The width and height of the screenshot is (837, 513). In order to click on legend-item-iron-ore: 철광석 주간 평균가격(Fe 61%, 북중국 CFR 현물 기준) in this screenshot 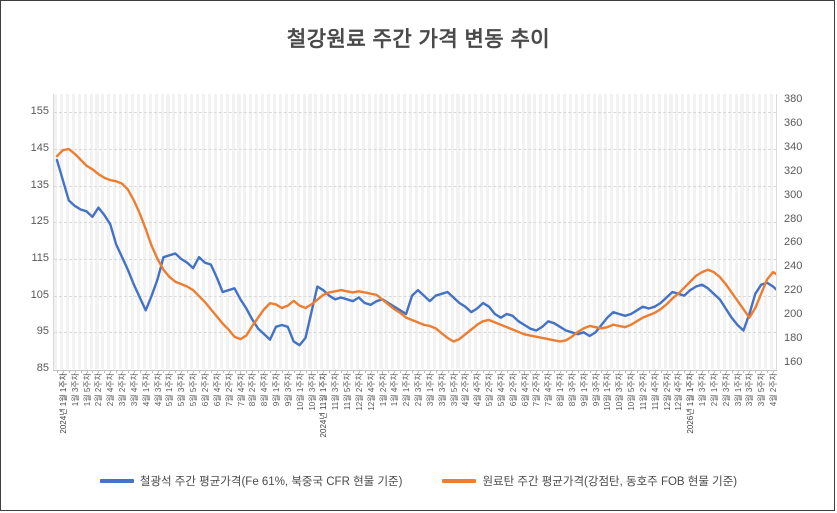, I will do `click(251, 481)`.